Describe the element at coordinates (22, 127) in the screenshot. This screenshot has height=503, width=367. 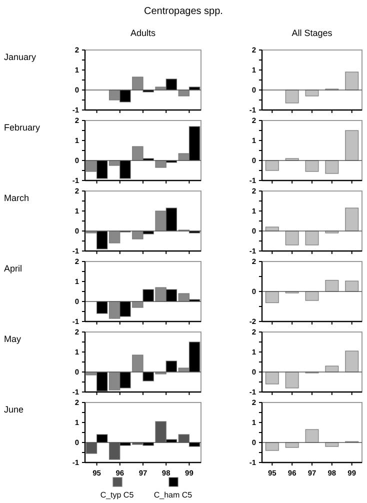
I see `y-axis-title: February` at that location.